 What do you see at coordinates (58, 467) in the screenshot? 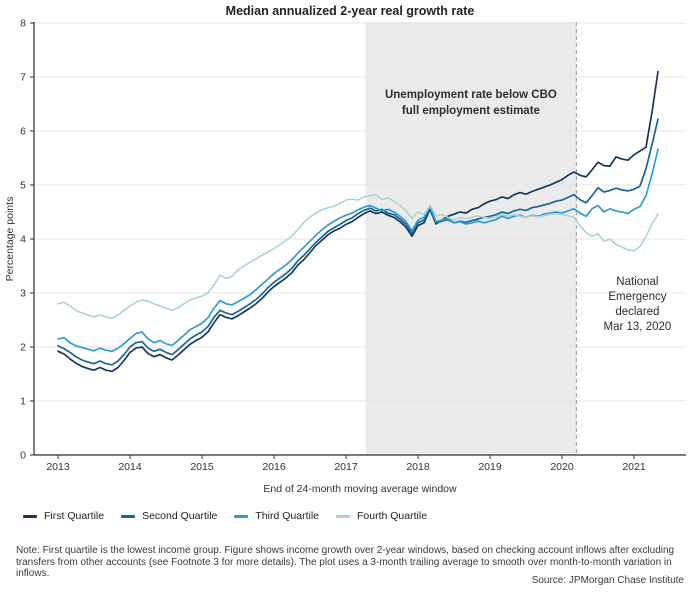
I see `x-tick-label: 2013` at bounding box center [58, 467].